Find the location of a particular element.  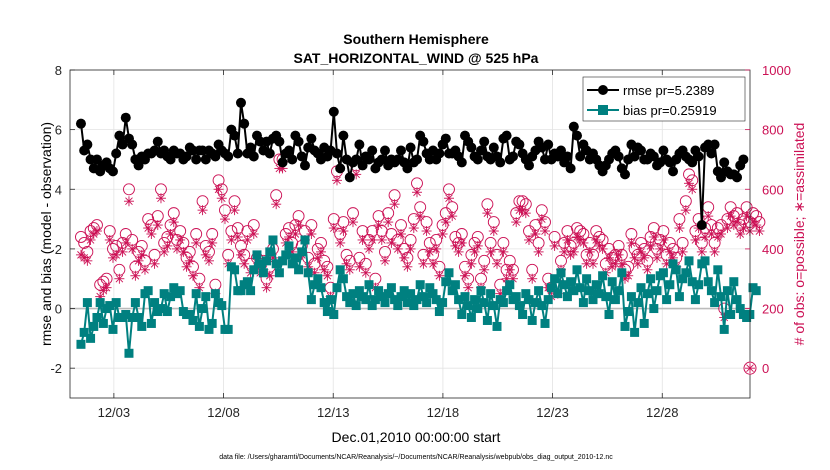

x-tick-label: 12/08 is located at coordinates (223, 412).